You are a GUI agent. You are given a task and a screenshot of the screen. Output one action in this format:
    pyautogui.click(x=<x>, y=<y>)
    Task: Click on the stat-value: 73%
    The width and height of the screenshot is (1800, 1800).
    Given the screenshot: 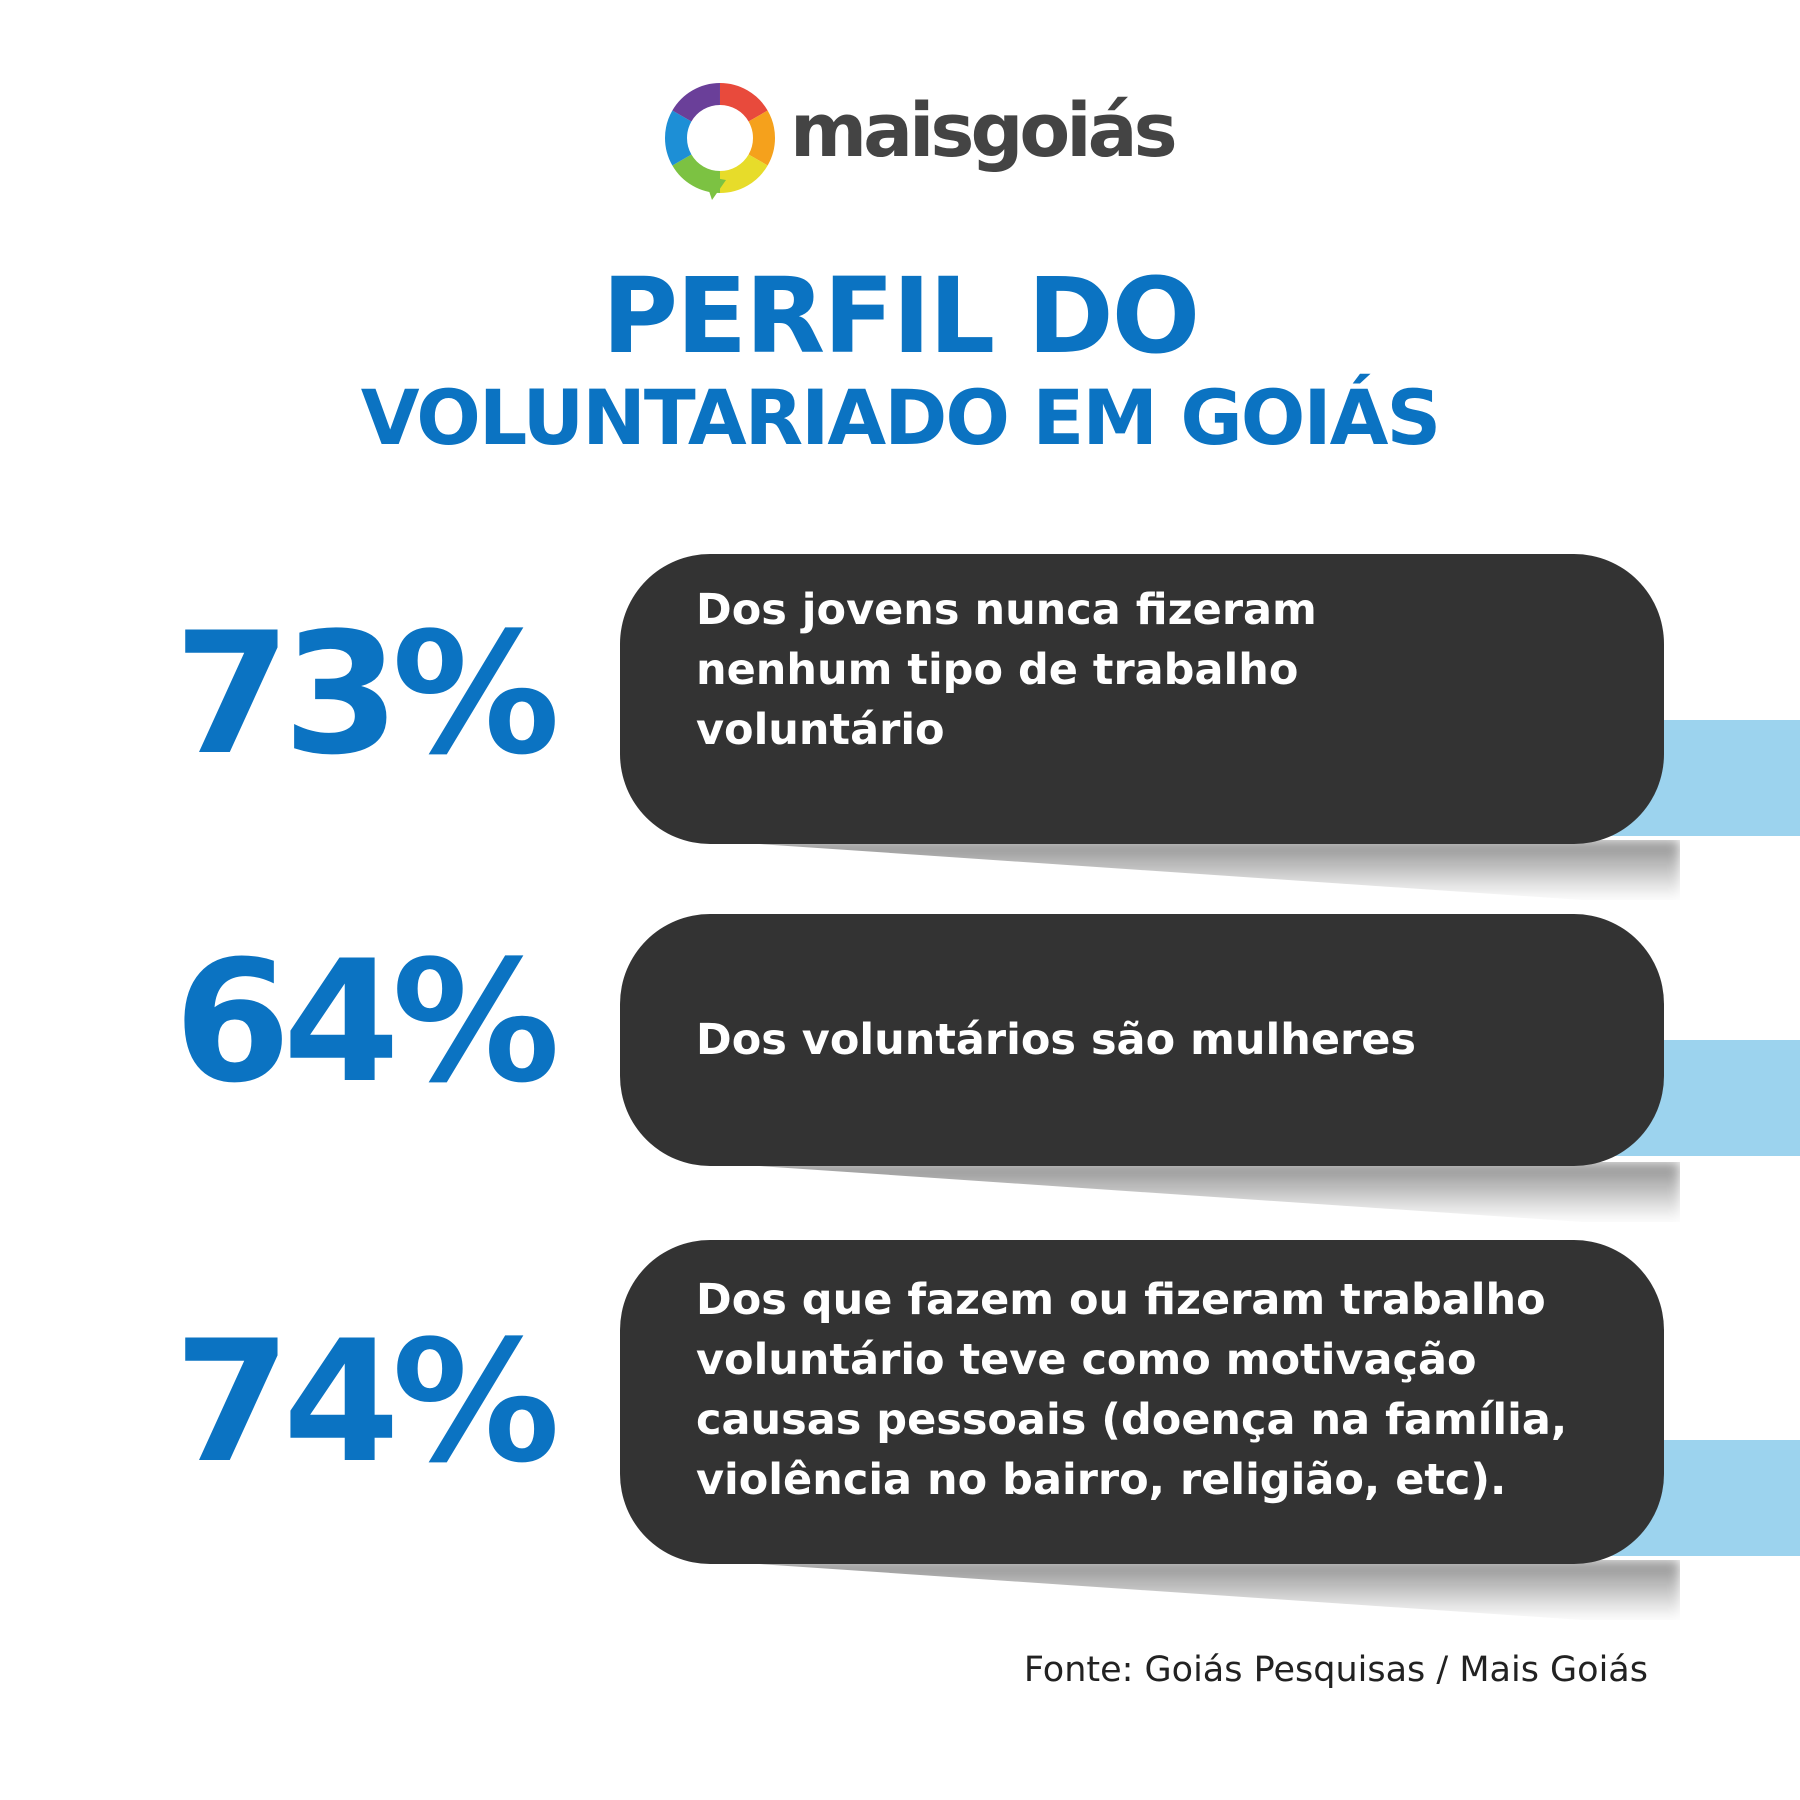 What is the action you would take?
    pyautogui.click(x=367, y=694)
    